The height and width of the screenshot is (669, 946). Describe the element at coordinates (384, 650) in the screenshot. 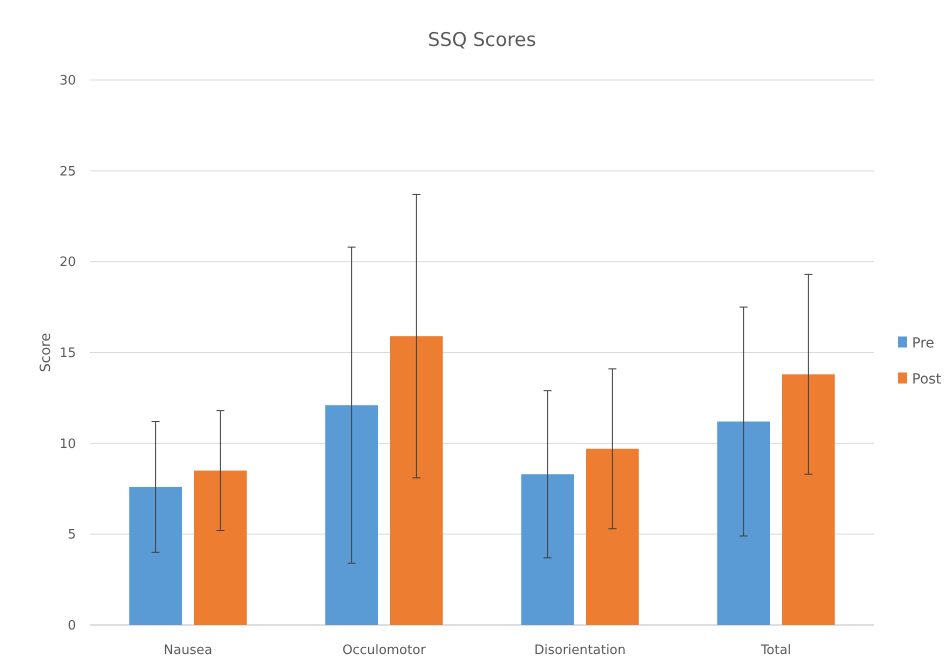

I see `x-tick-label: Occulomotor` at that location.